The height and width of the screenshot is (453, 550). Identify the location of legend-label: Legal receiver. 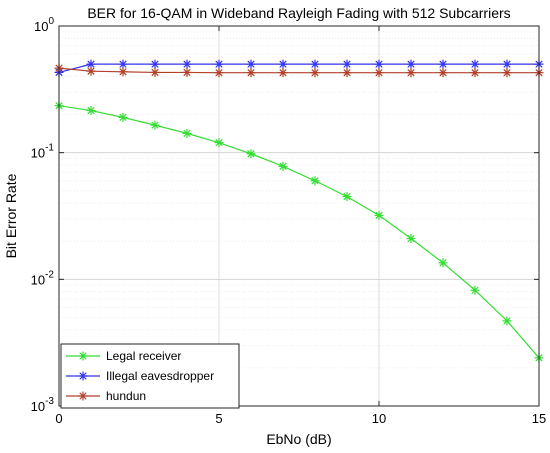
(143, 356).